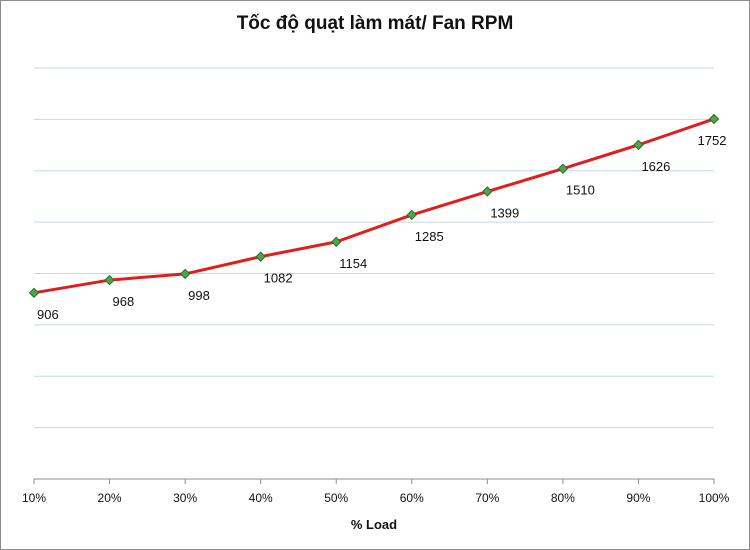  Describe the element at coordinates (48, 314) in the screenshot. I see `data-label: 906` at that location.